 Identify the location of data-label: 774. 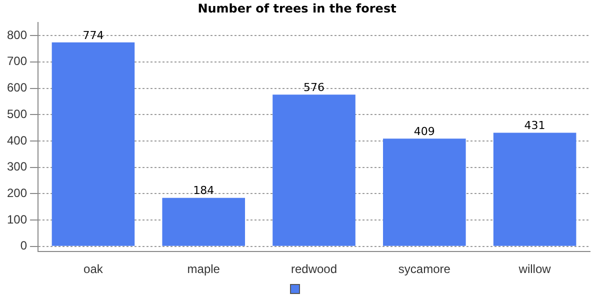
(93, 35).